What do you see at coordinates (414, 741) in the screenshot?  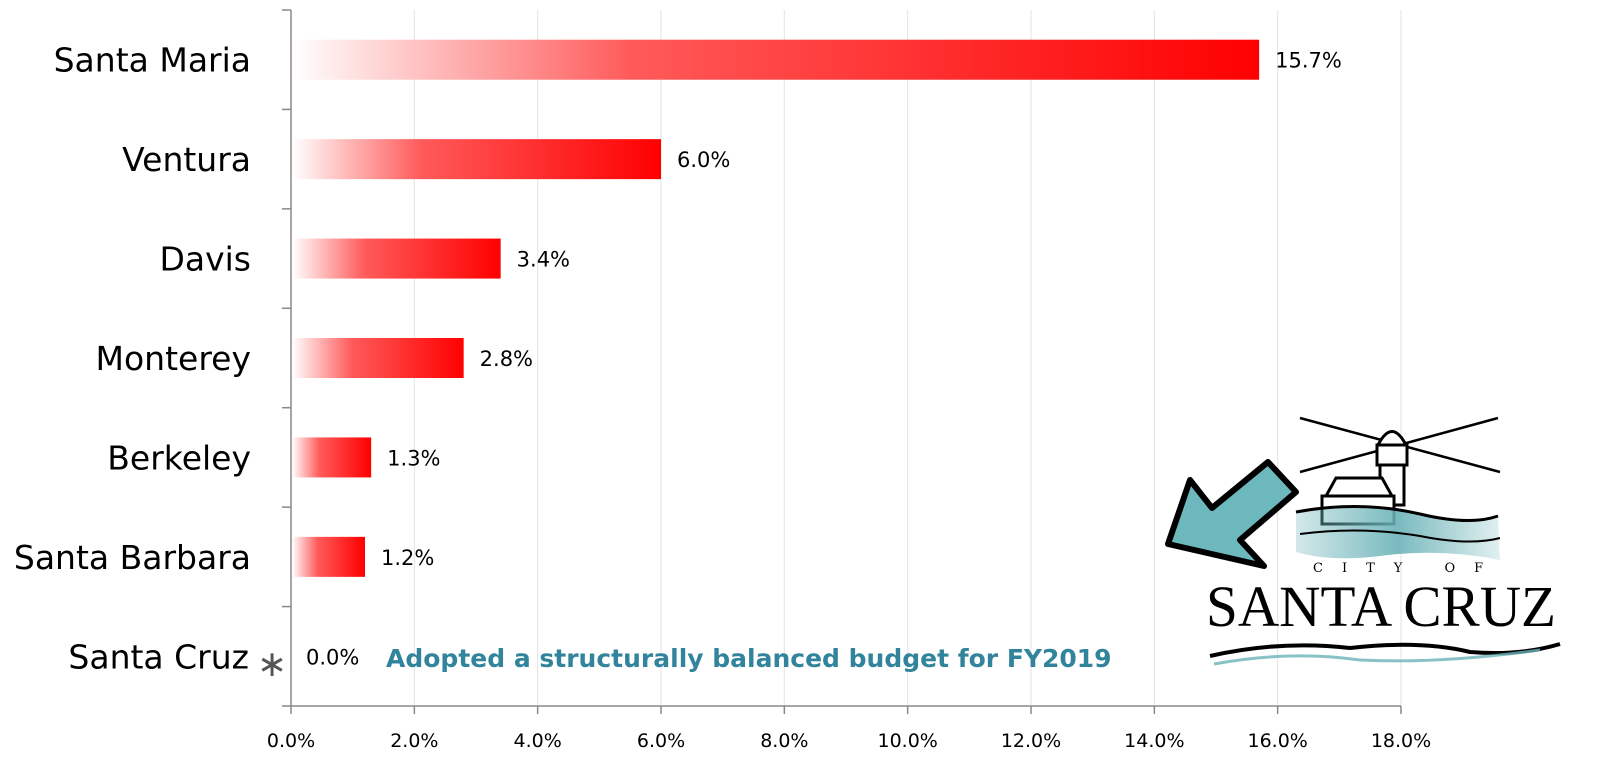 I see `x-tick-label: 2.0%` at bounding box center [414, 741].